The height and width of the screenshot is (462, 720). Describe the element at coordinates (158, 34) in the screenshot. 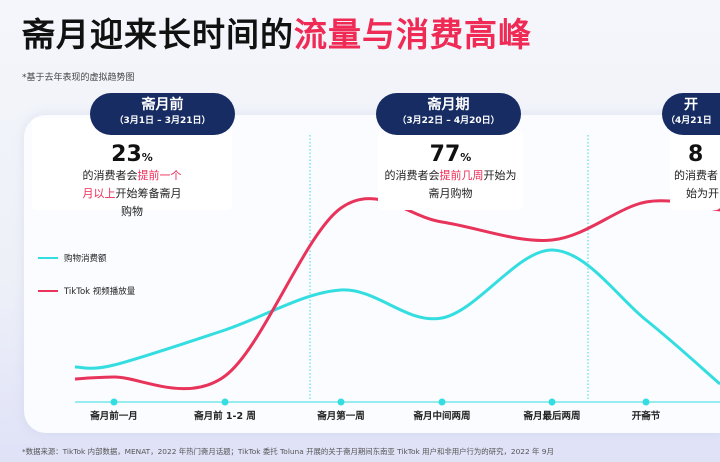

I see `title-normal: 斋月迎来长时间的` at that location.